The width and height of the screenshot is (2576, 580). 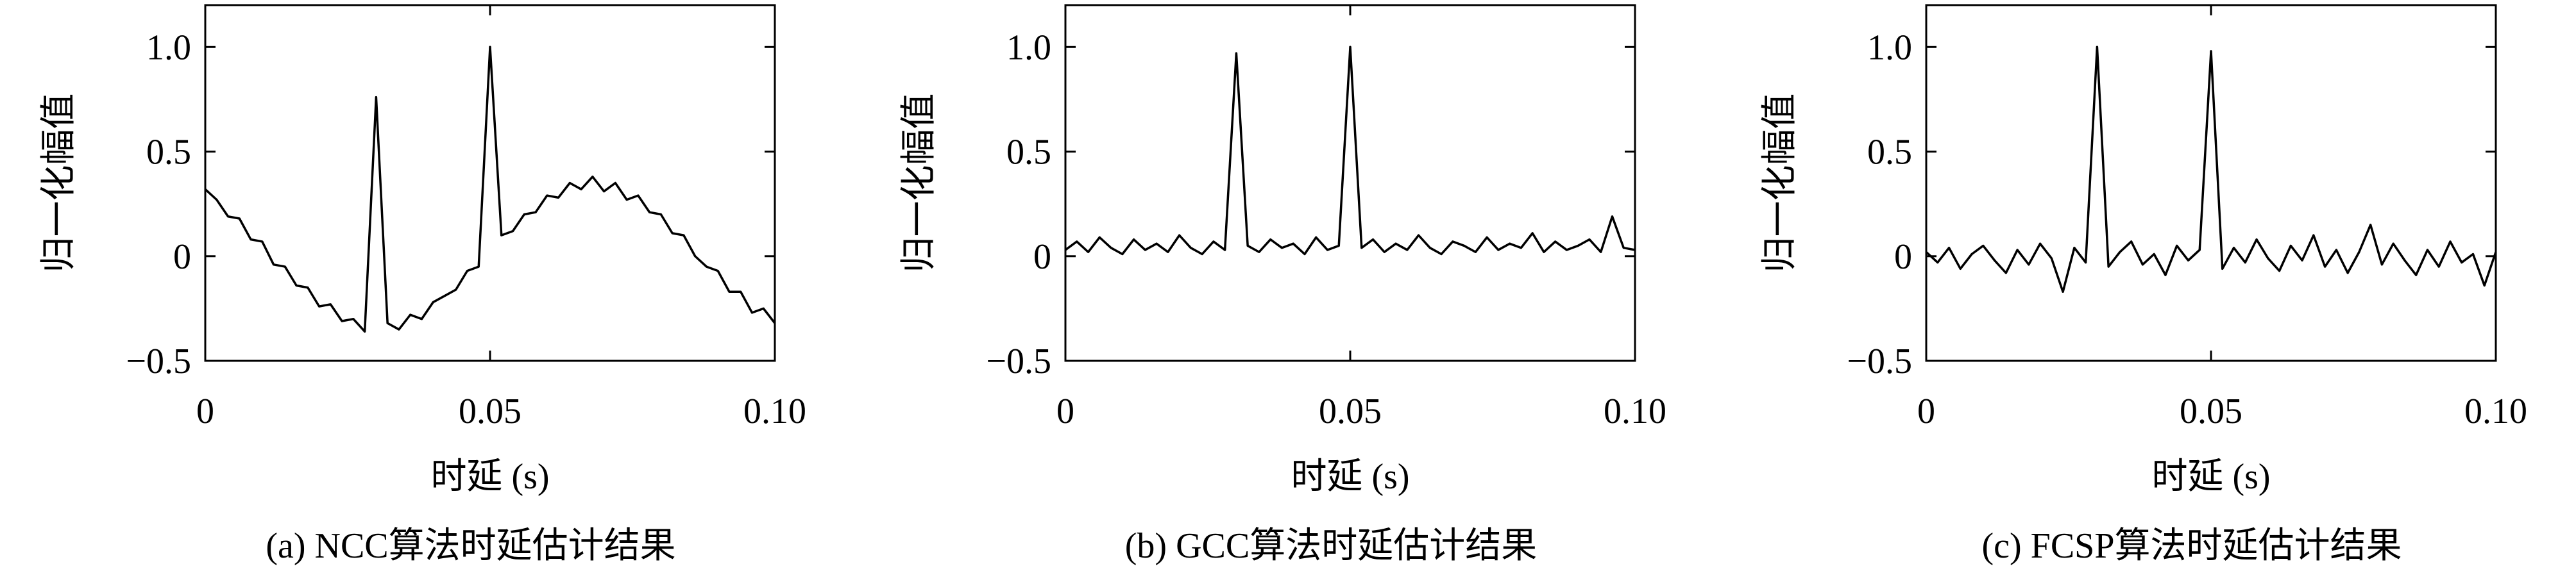 I want to click on caption: (a) NCC算法时延估计结果, so click(x=470, y=546).